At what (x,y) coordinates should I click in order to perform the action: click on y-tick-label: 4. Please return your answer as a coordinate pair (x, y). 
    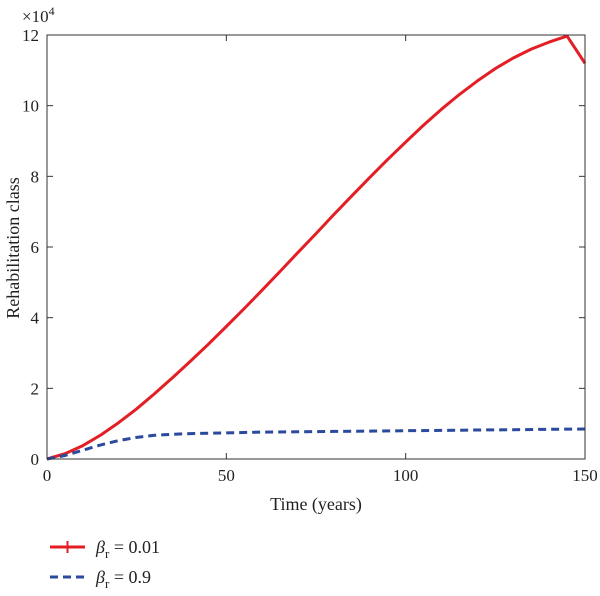
    Looking at the image, I should click on (35, 318).